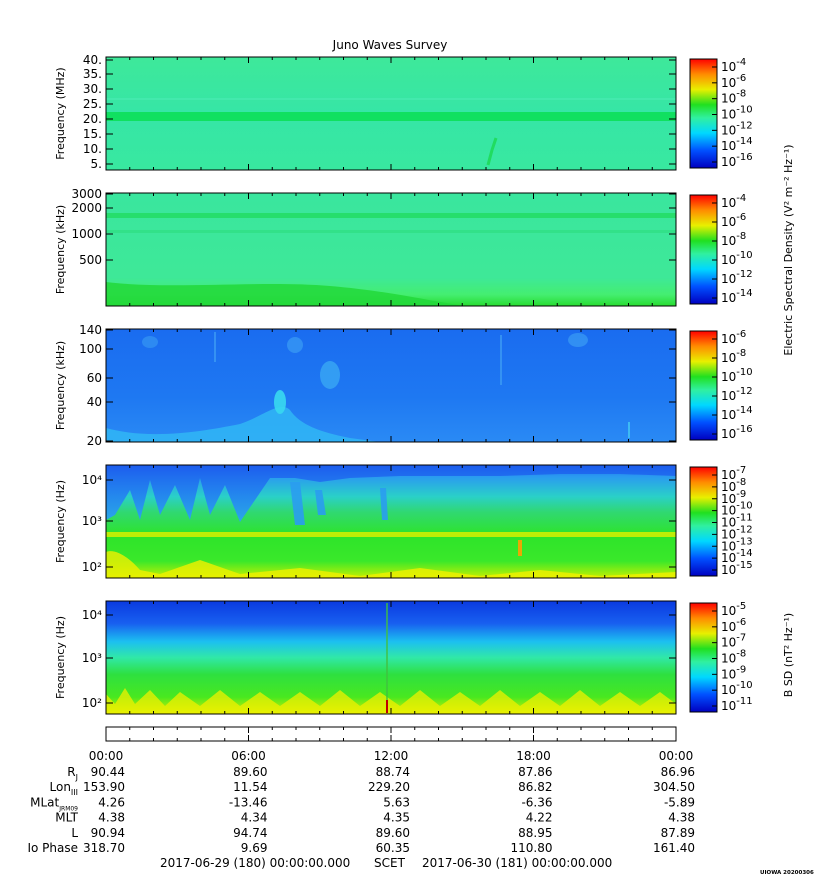  Describe the element at coordinates (733, 81) in the screenshot. I see `colorbar-1-tick-label: 10⁻⁶` at that location.